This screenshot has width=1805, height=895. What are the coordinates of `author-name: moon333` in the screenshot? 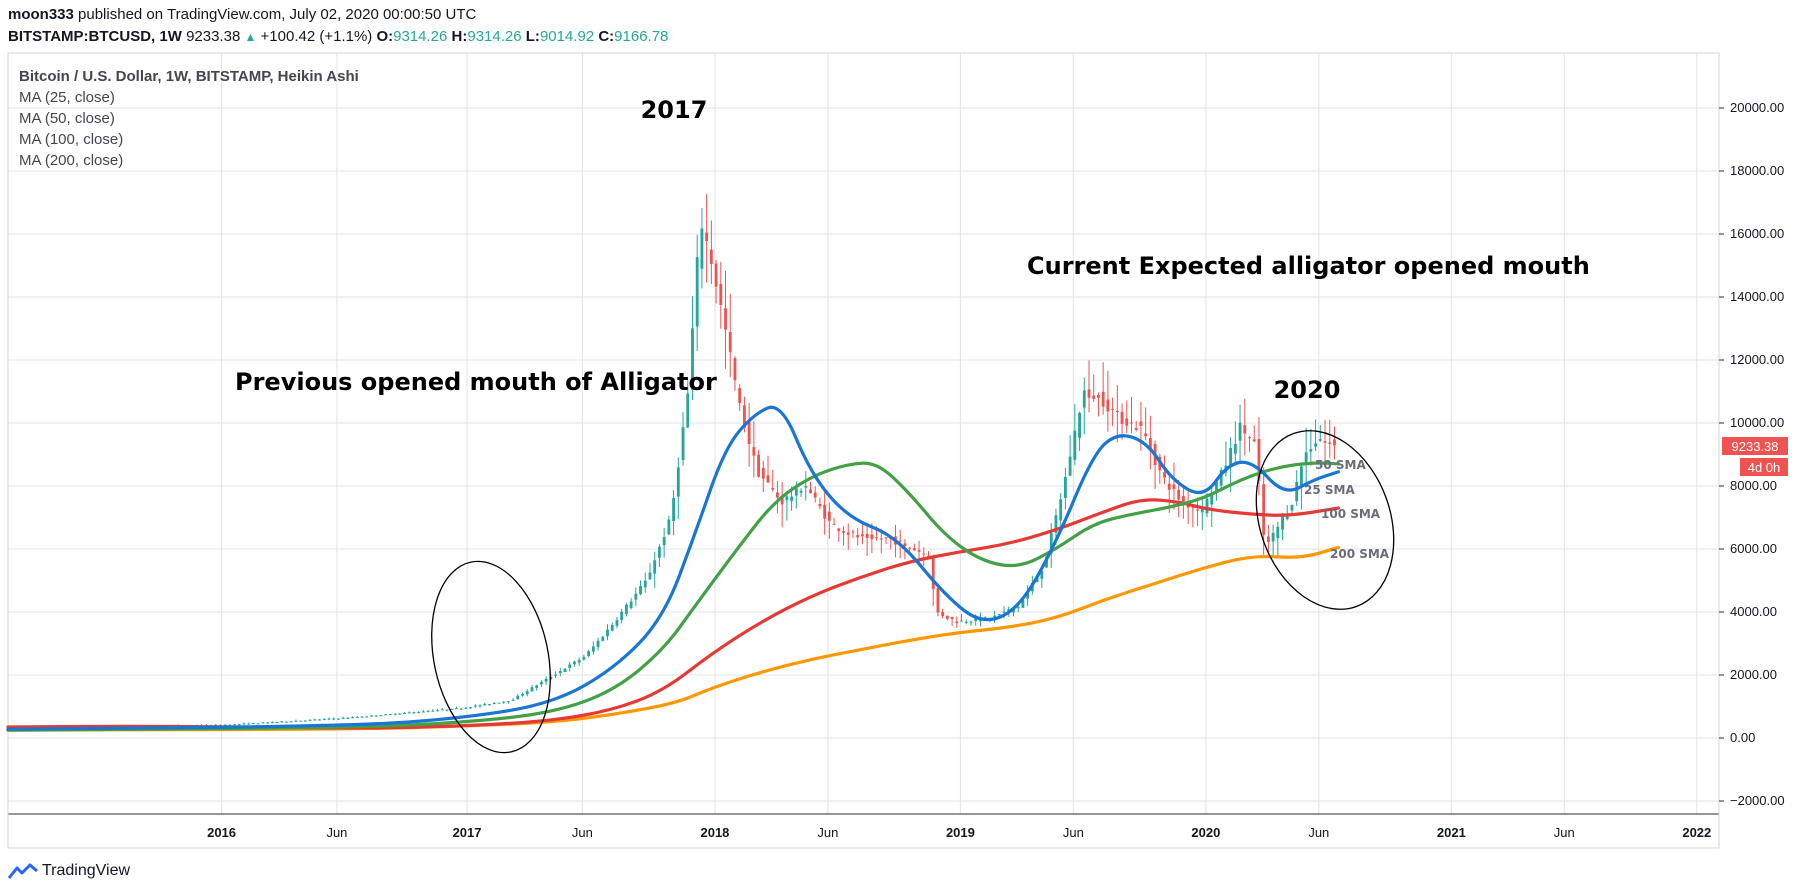 It's located at (41, 14).